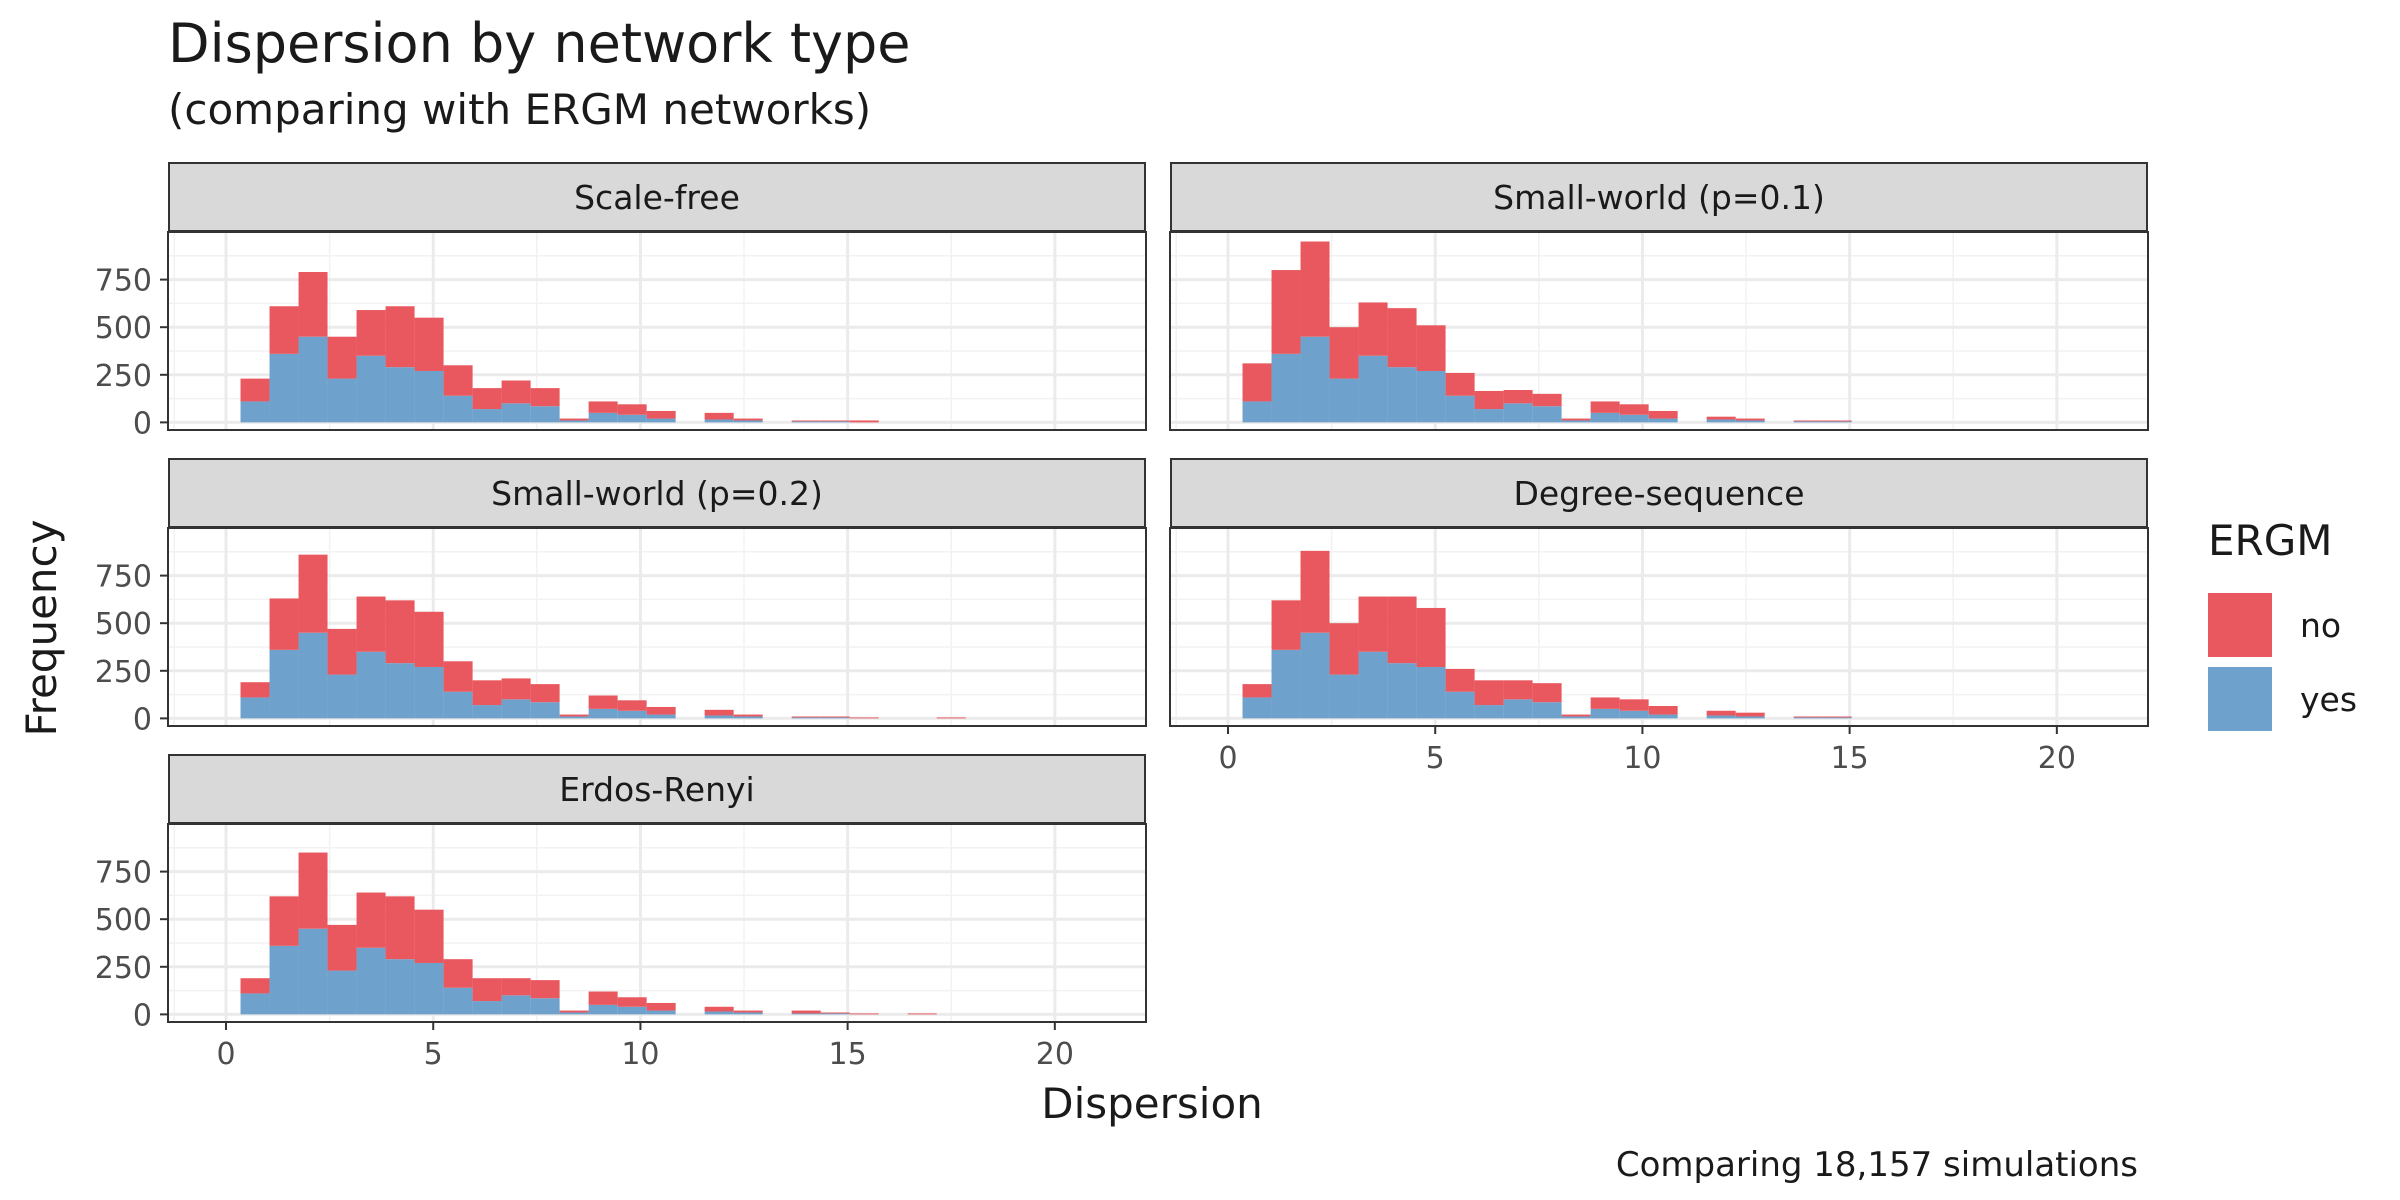 Image resolution: width=2400 pixels, height=1200 pixels. What do you see at coordinates (1227, 758) in the screenshot?
I see `x-tick-label: 0` at bounding box center [1227, 758].